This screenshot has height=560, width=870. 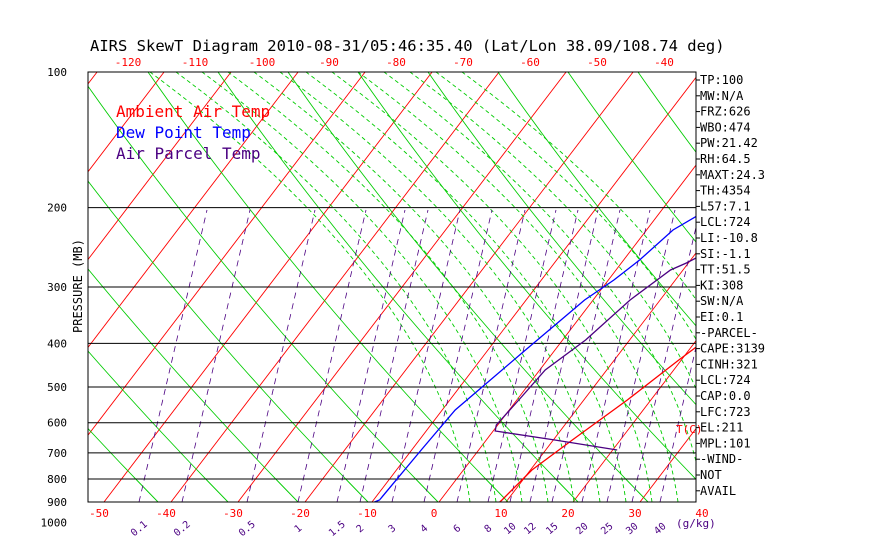 I want to click on top-temp-tick-label: -50, so click(x=597, y=62).